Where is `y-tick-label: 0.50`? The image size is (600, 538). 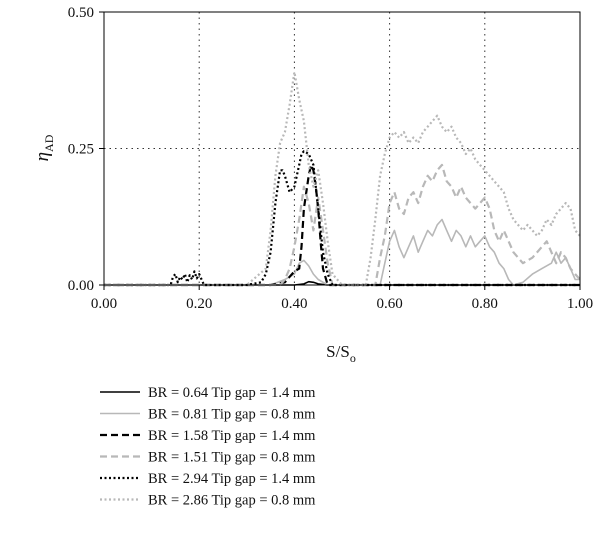 y-tick-label: 0.50 is located at coordinates (81, 13).